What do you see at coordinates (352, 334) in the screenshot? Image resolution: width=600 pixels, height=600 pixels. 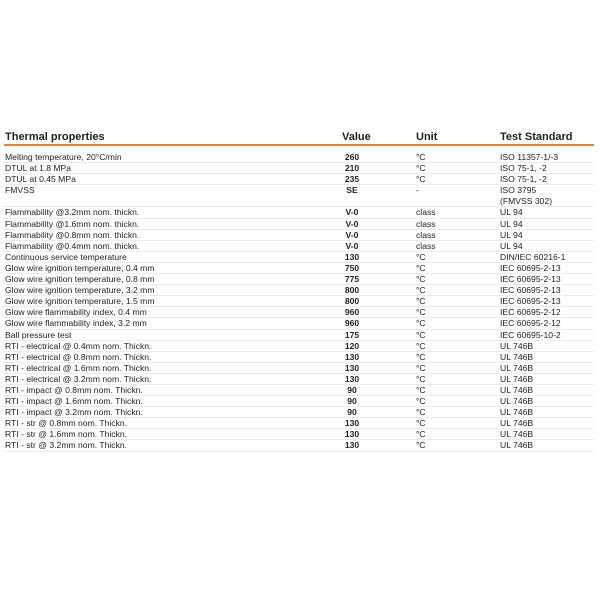 I see `cell-value: 175` at bounding box center [352, 334].